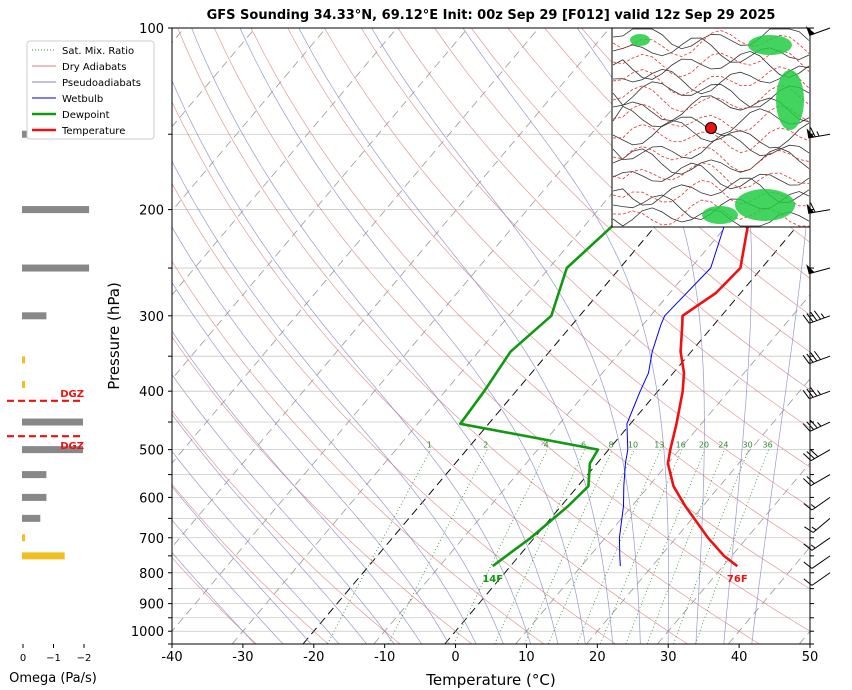 The width and height of the screenshot is (852, 690). Describe the element at coordinates (614, 579) in the screenshot. I see `surface-labels: 14F 76F` at that location.